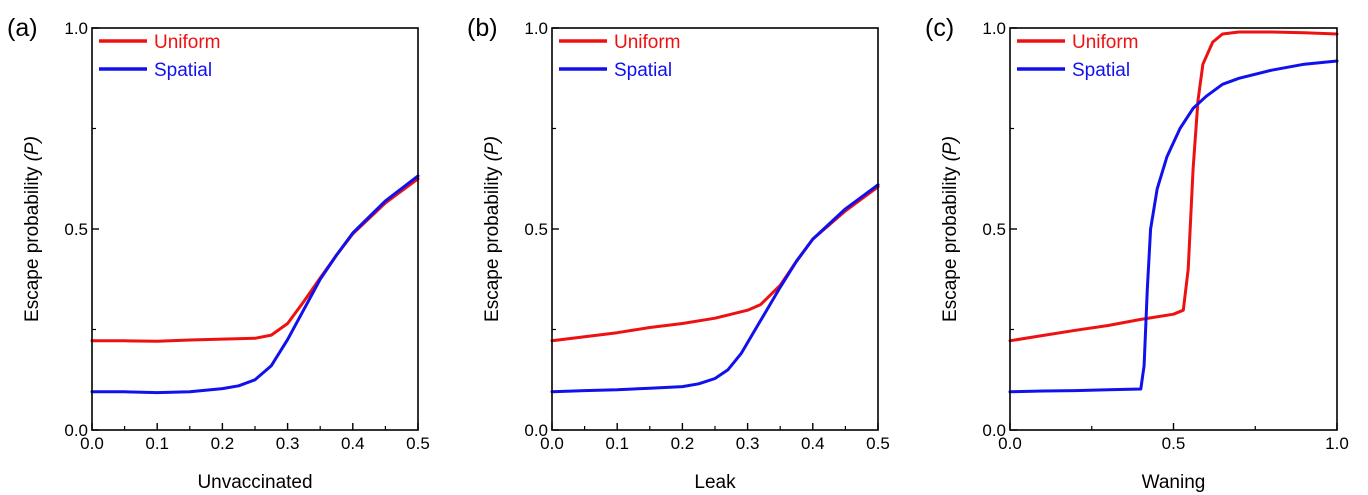 This screenshot has height=495, width=1368. What do you see at coordinates (254, 482) in the screenshot?
I see `x-axis-title: Unvaccinated` at bounding box center [254, 482].